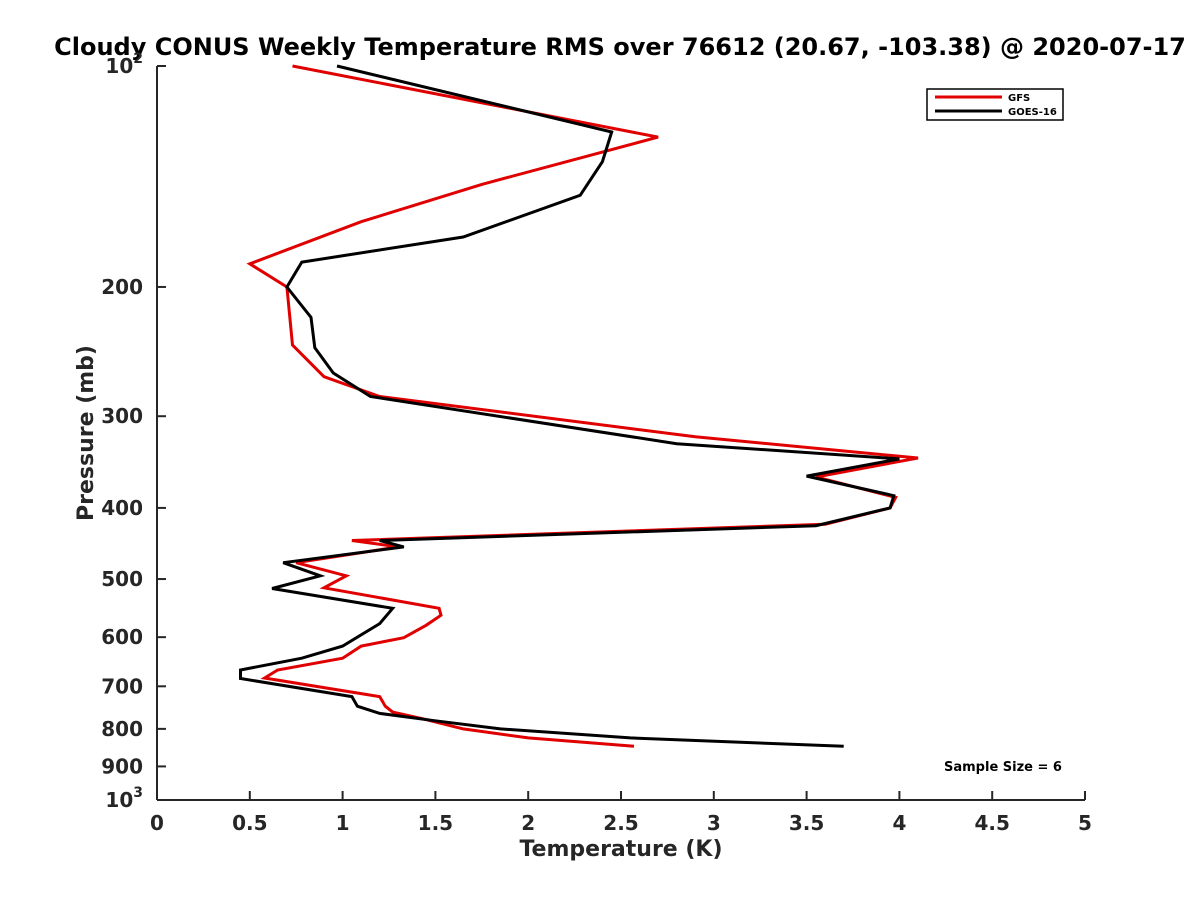  I want to click on y-tick-label: 10³, so click(124, 798).